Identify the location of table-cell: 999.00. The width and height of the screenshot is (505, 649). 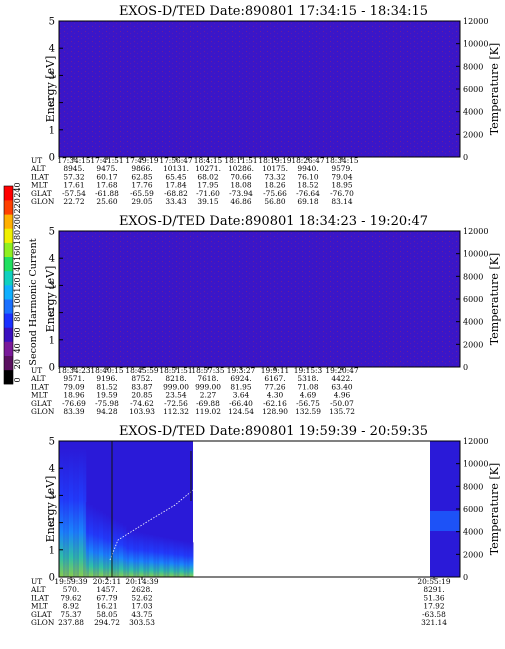
(176, 386).